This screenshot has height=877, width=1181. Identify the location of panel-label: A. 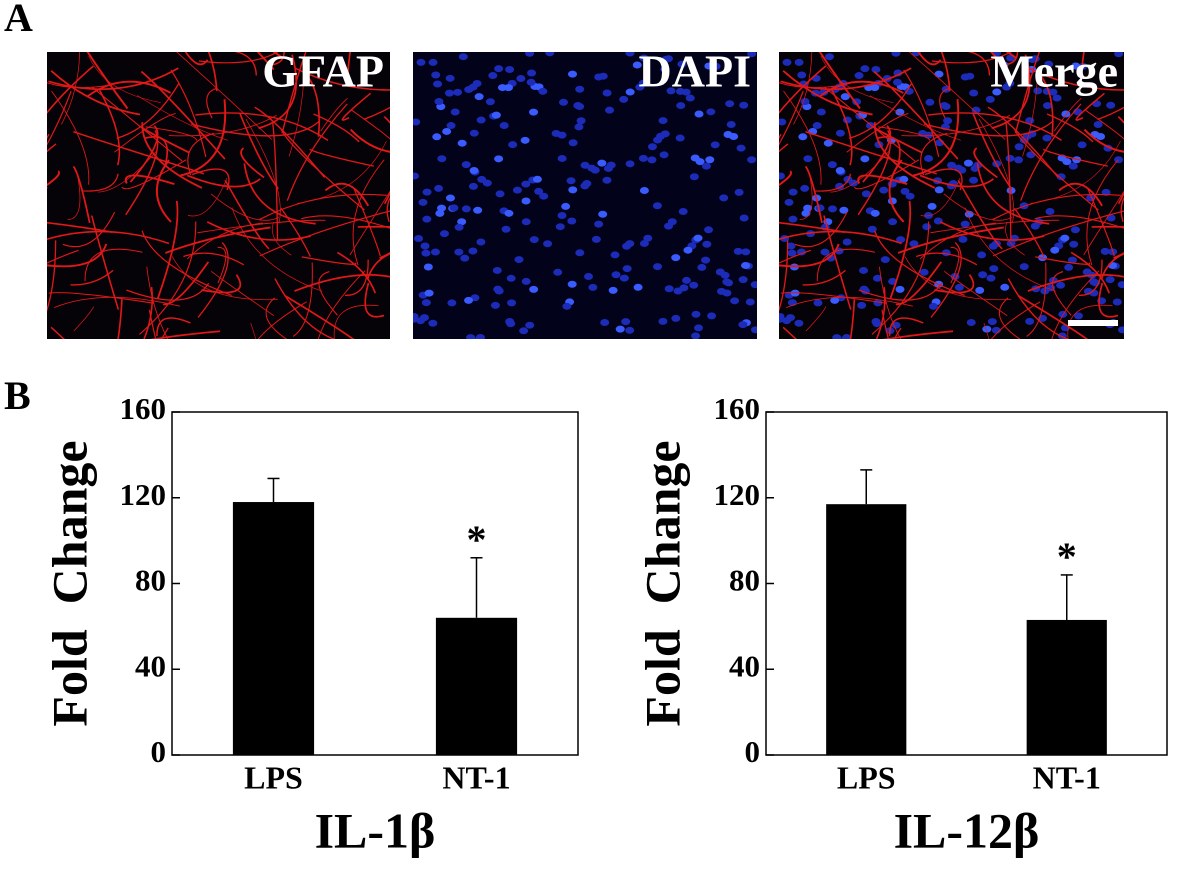
(18, 20).